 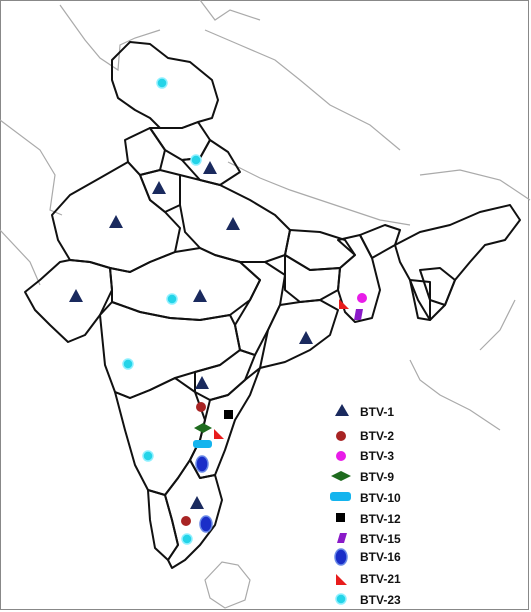 I want to click on legend-label: BTV-10, so click(x=380, y=498).